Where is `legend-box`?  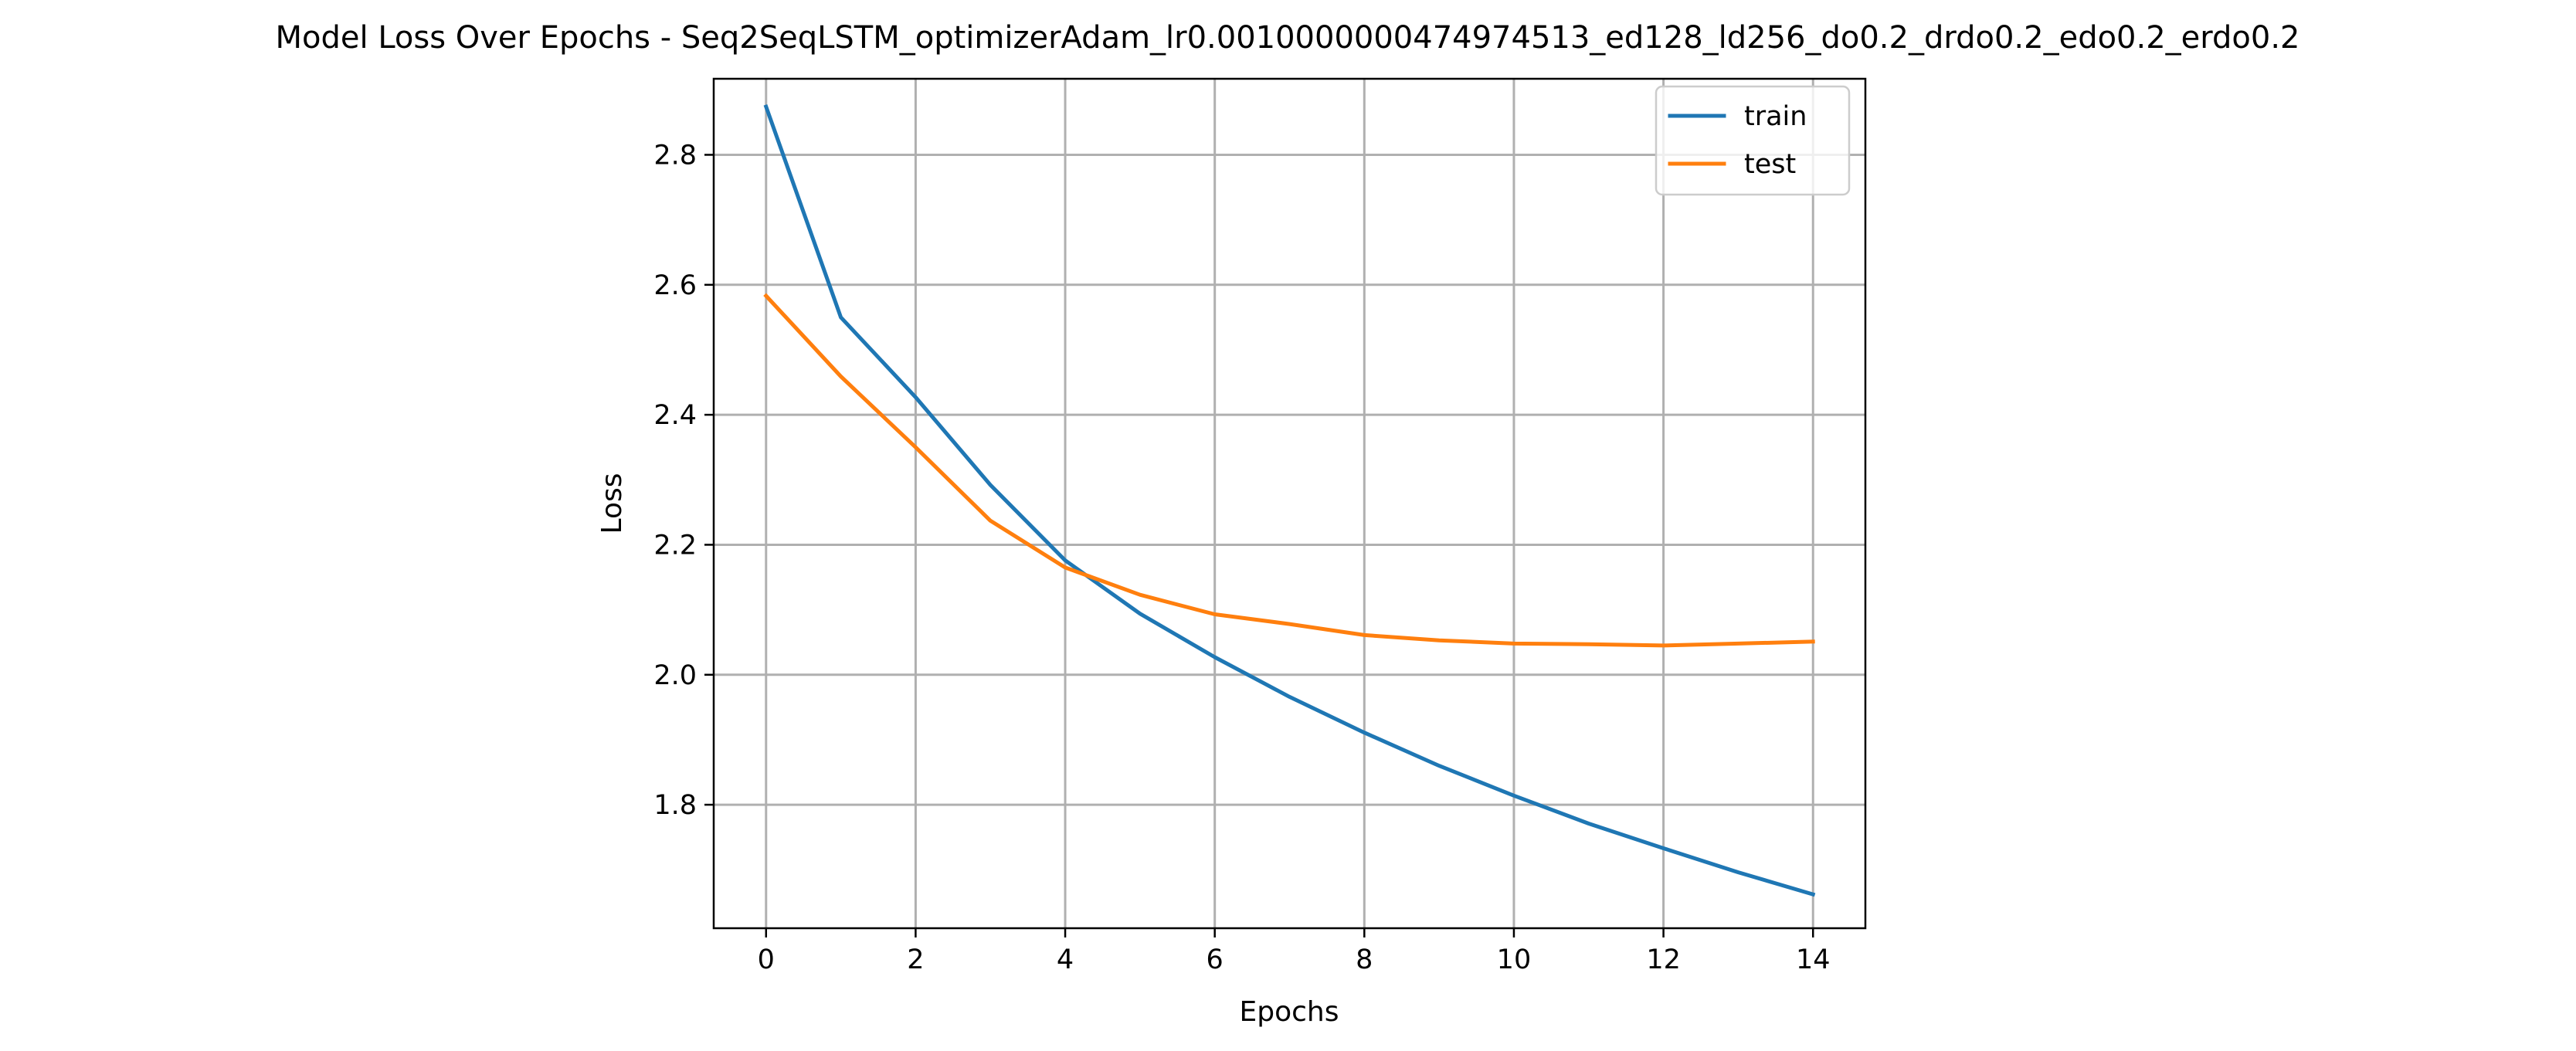 legend-box is located at coordinates (1753, 140).